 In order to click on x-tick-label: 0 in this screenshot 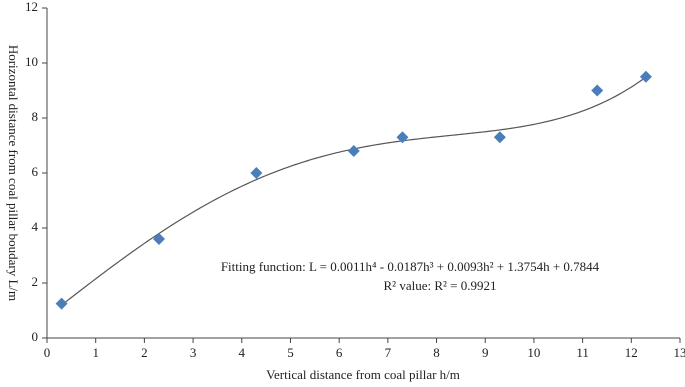, I will do `click(47, 352)`.